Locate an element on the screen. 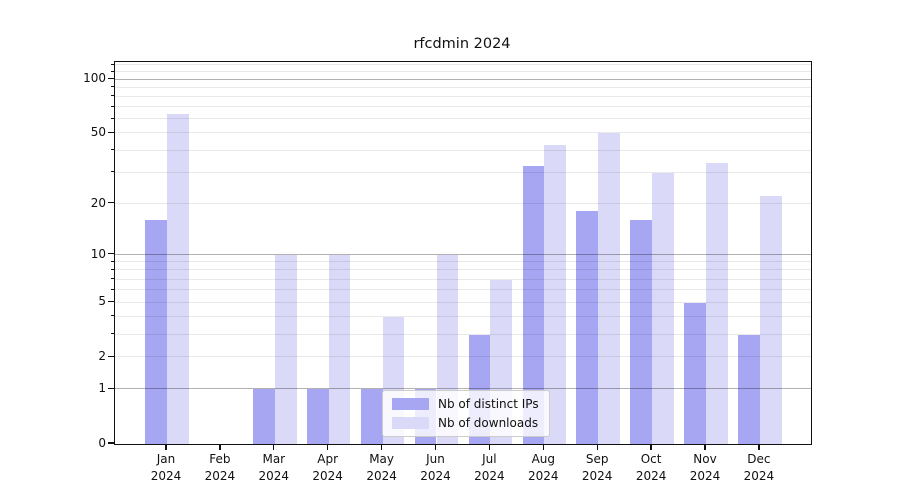  xtick-label-jun: Jun 2024 is located at coordinates (435, 467).